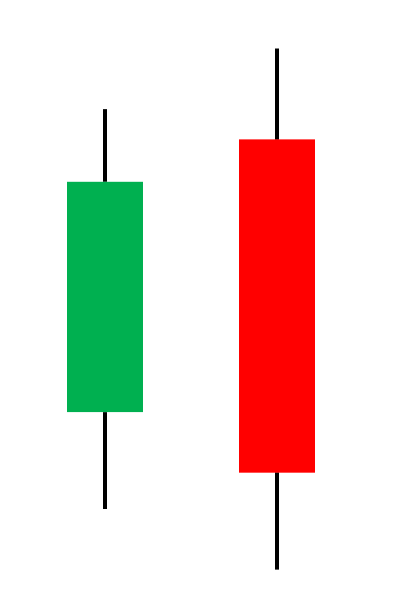 Image resolution: width=409 pixels, height=606 pixels. Describe the element at coordinates (277, 306) in the screenshot. I see `candle-2-body` at that location.